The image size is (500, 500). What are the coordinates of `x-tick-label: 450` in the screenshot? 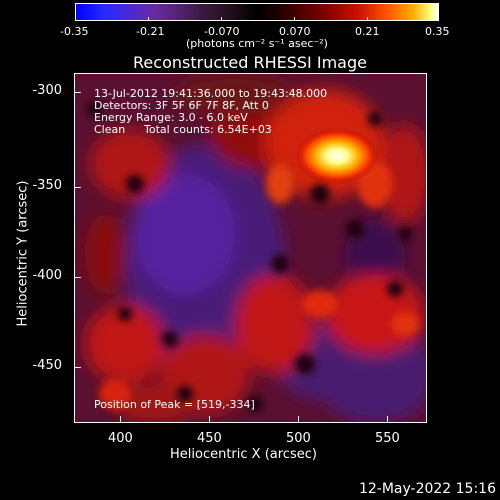 It's located at (209, 438).